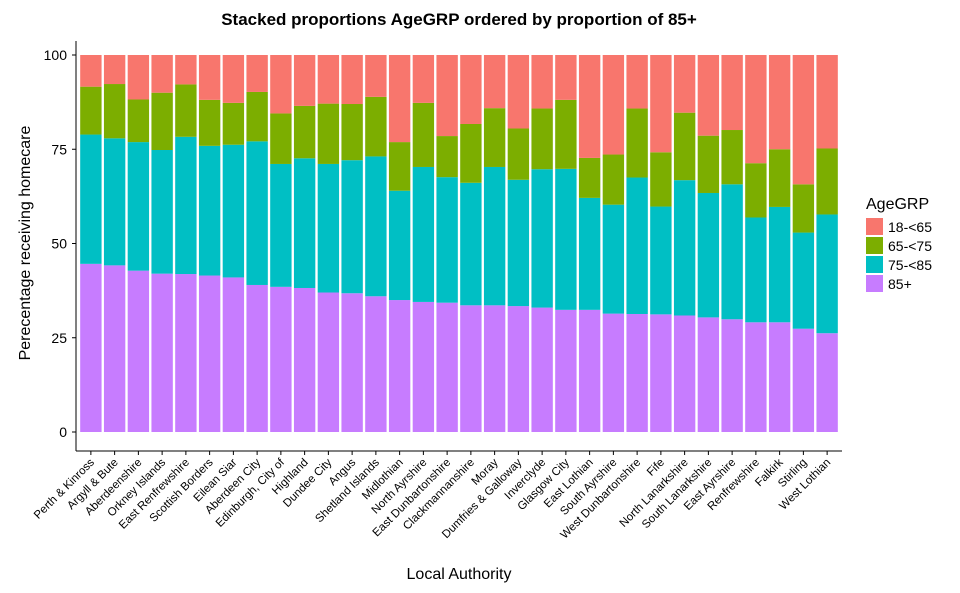  I want to click on y-tick-label: 50, so click(59, 244).